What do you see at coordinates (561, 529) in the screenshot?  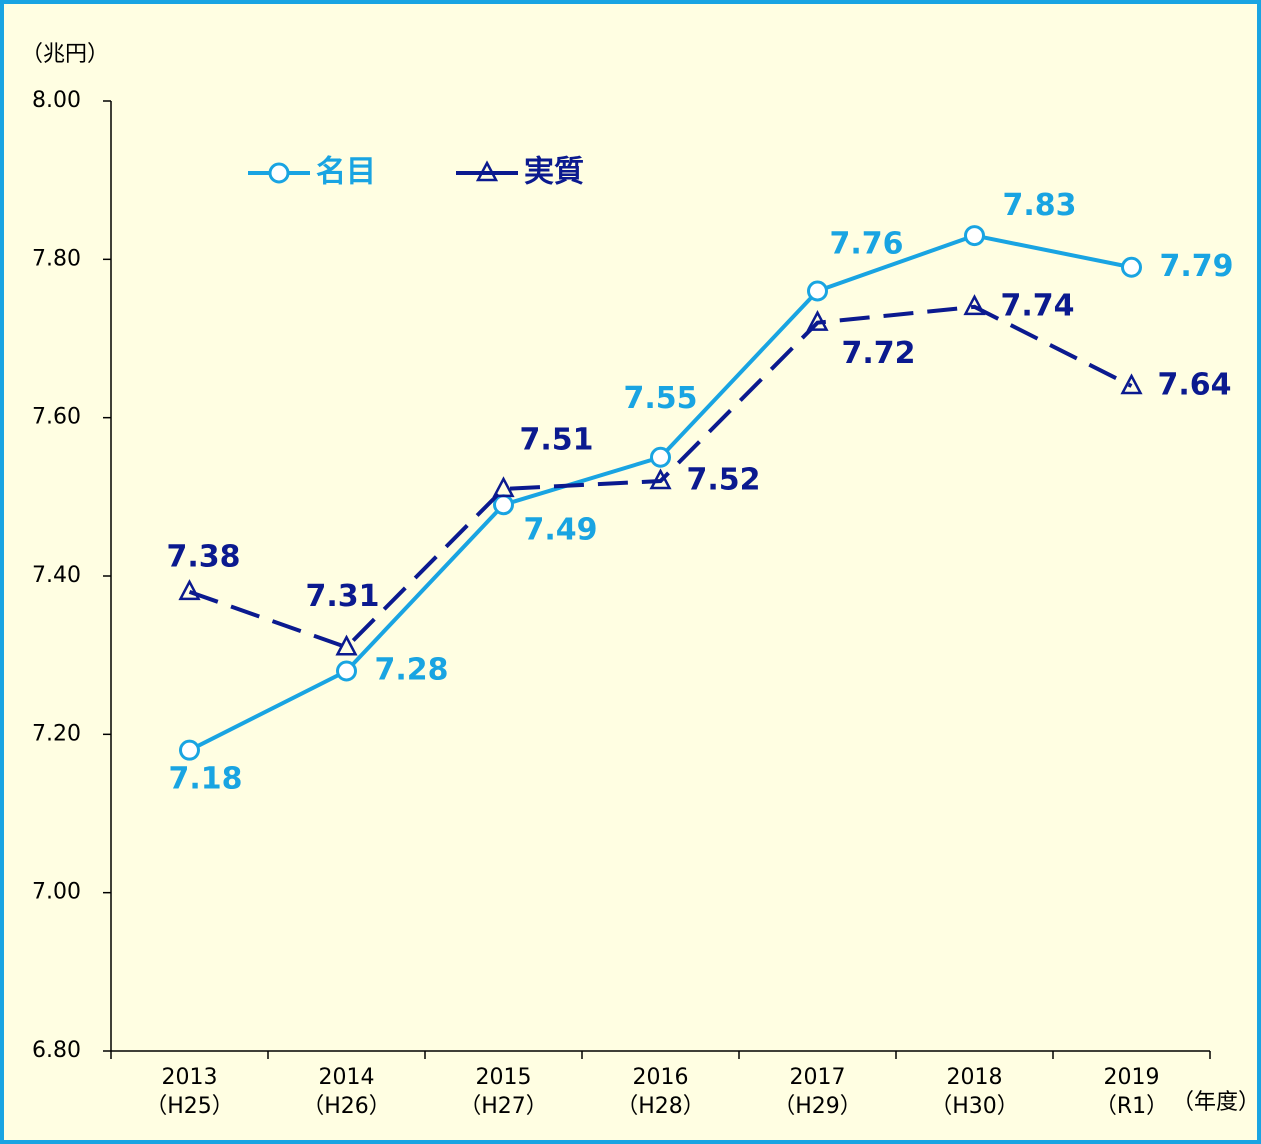 I see `data-label: 7.49` at bounding box center [561, 529].